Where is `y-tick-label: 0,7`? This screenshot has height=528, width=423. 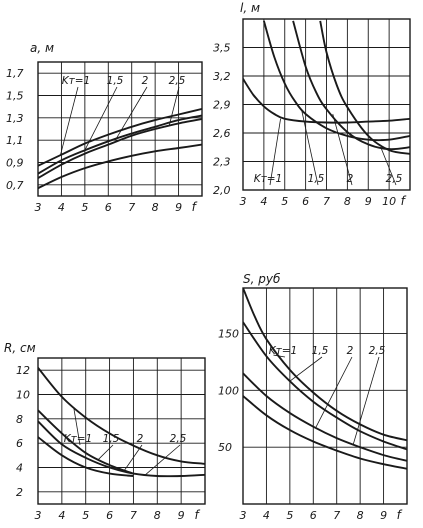
y-tick-label: 0,7 is located at coordinates (15, 185).